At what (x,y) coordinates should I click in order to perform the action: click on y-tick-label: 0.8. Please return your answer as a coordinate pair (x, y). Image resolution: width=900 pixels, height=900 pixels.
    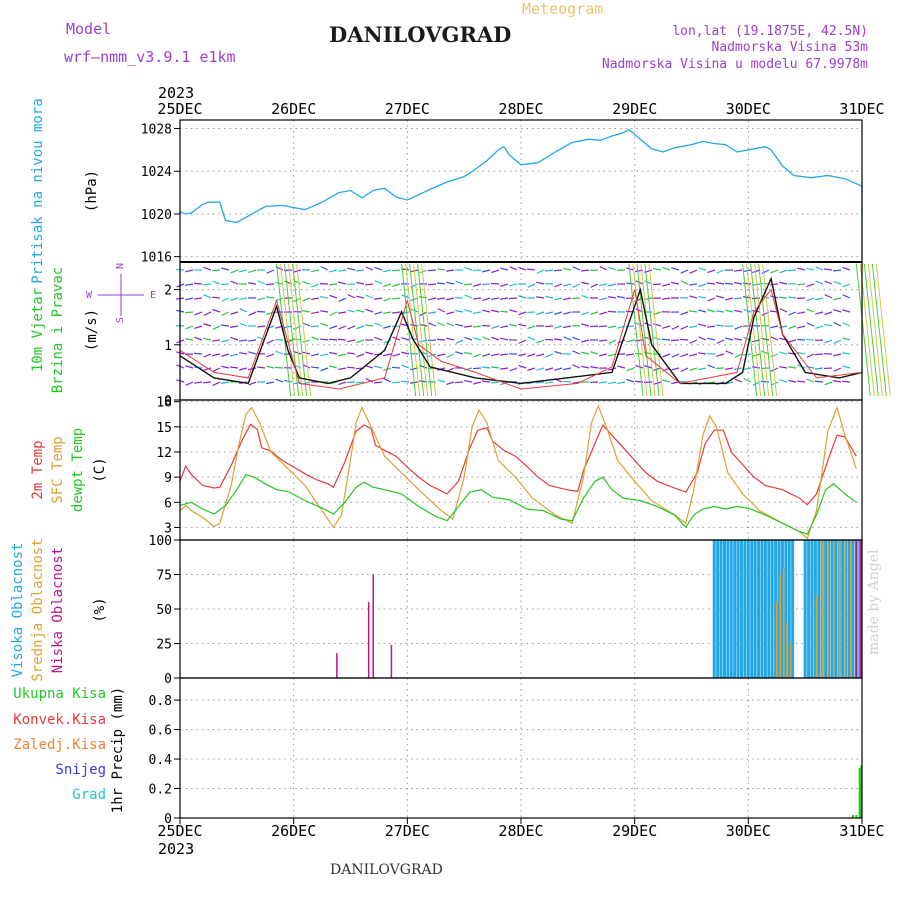
    Looking at the image, I should click on (160, 701).